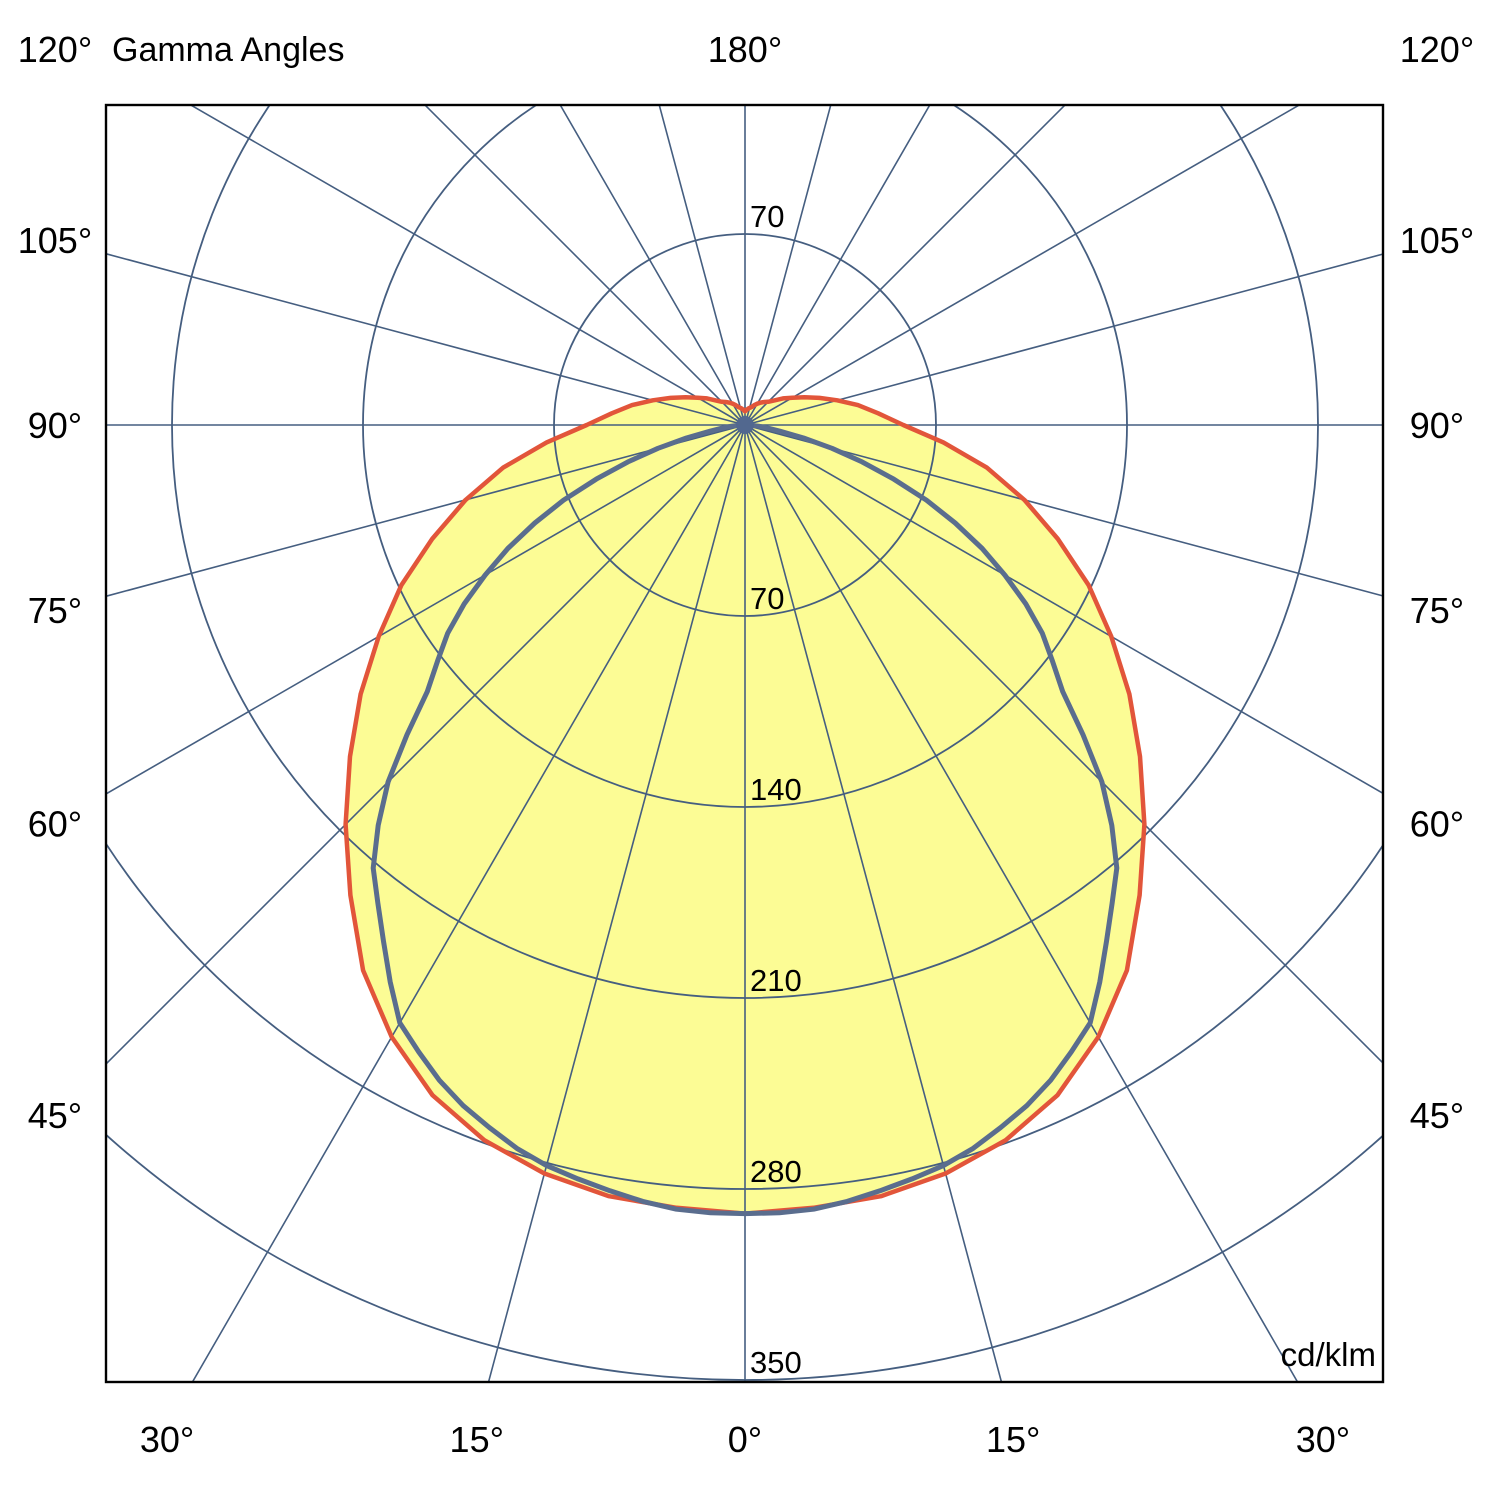 The width and height of the screenshot is (1490, 1490). I want to click on gamma-label-left: 90°, so click(55, 425).